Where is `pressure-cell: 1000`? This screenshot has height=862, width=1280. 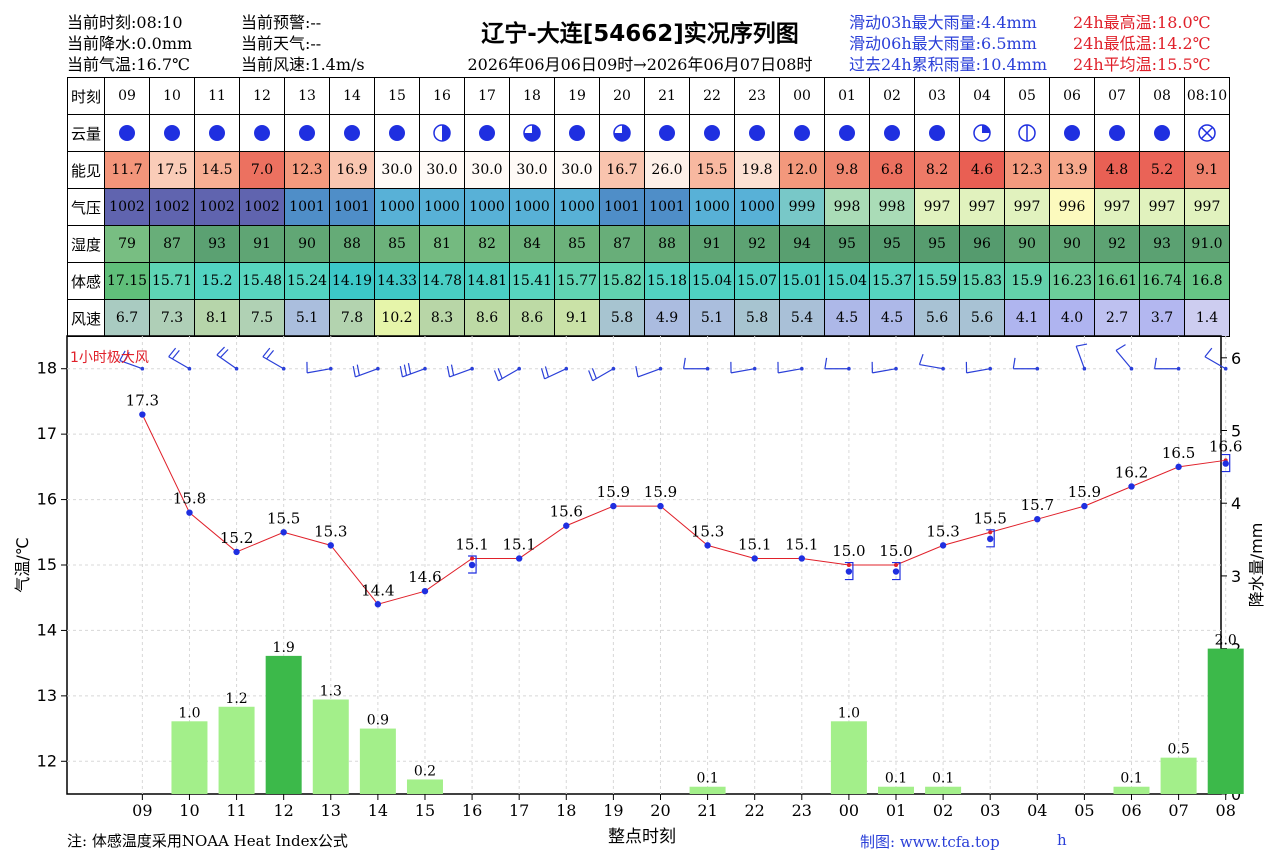 pressure-cell: 1000 is located at coordinates (712, 207).